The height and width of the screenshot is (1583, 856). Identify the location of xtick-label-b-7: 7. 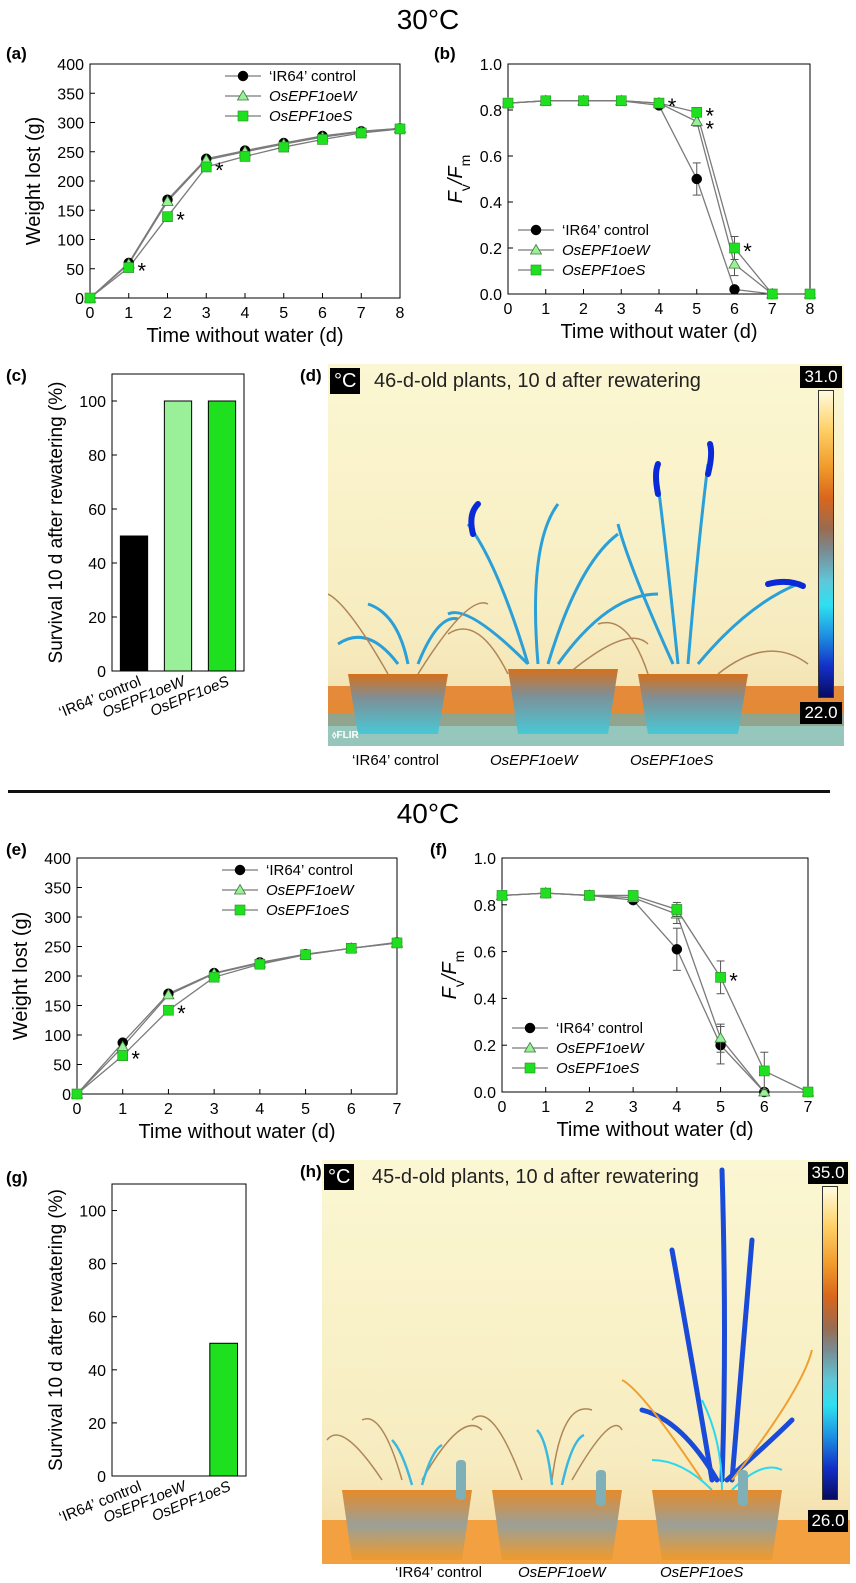
(772, 309).